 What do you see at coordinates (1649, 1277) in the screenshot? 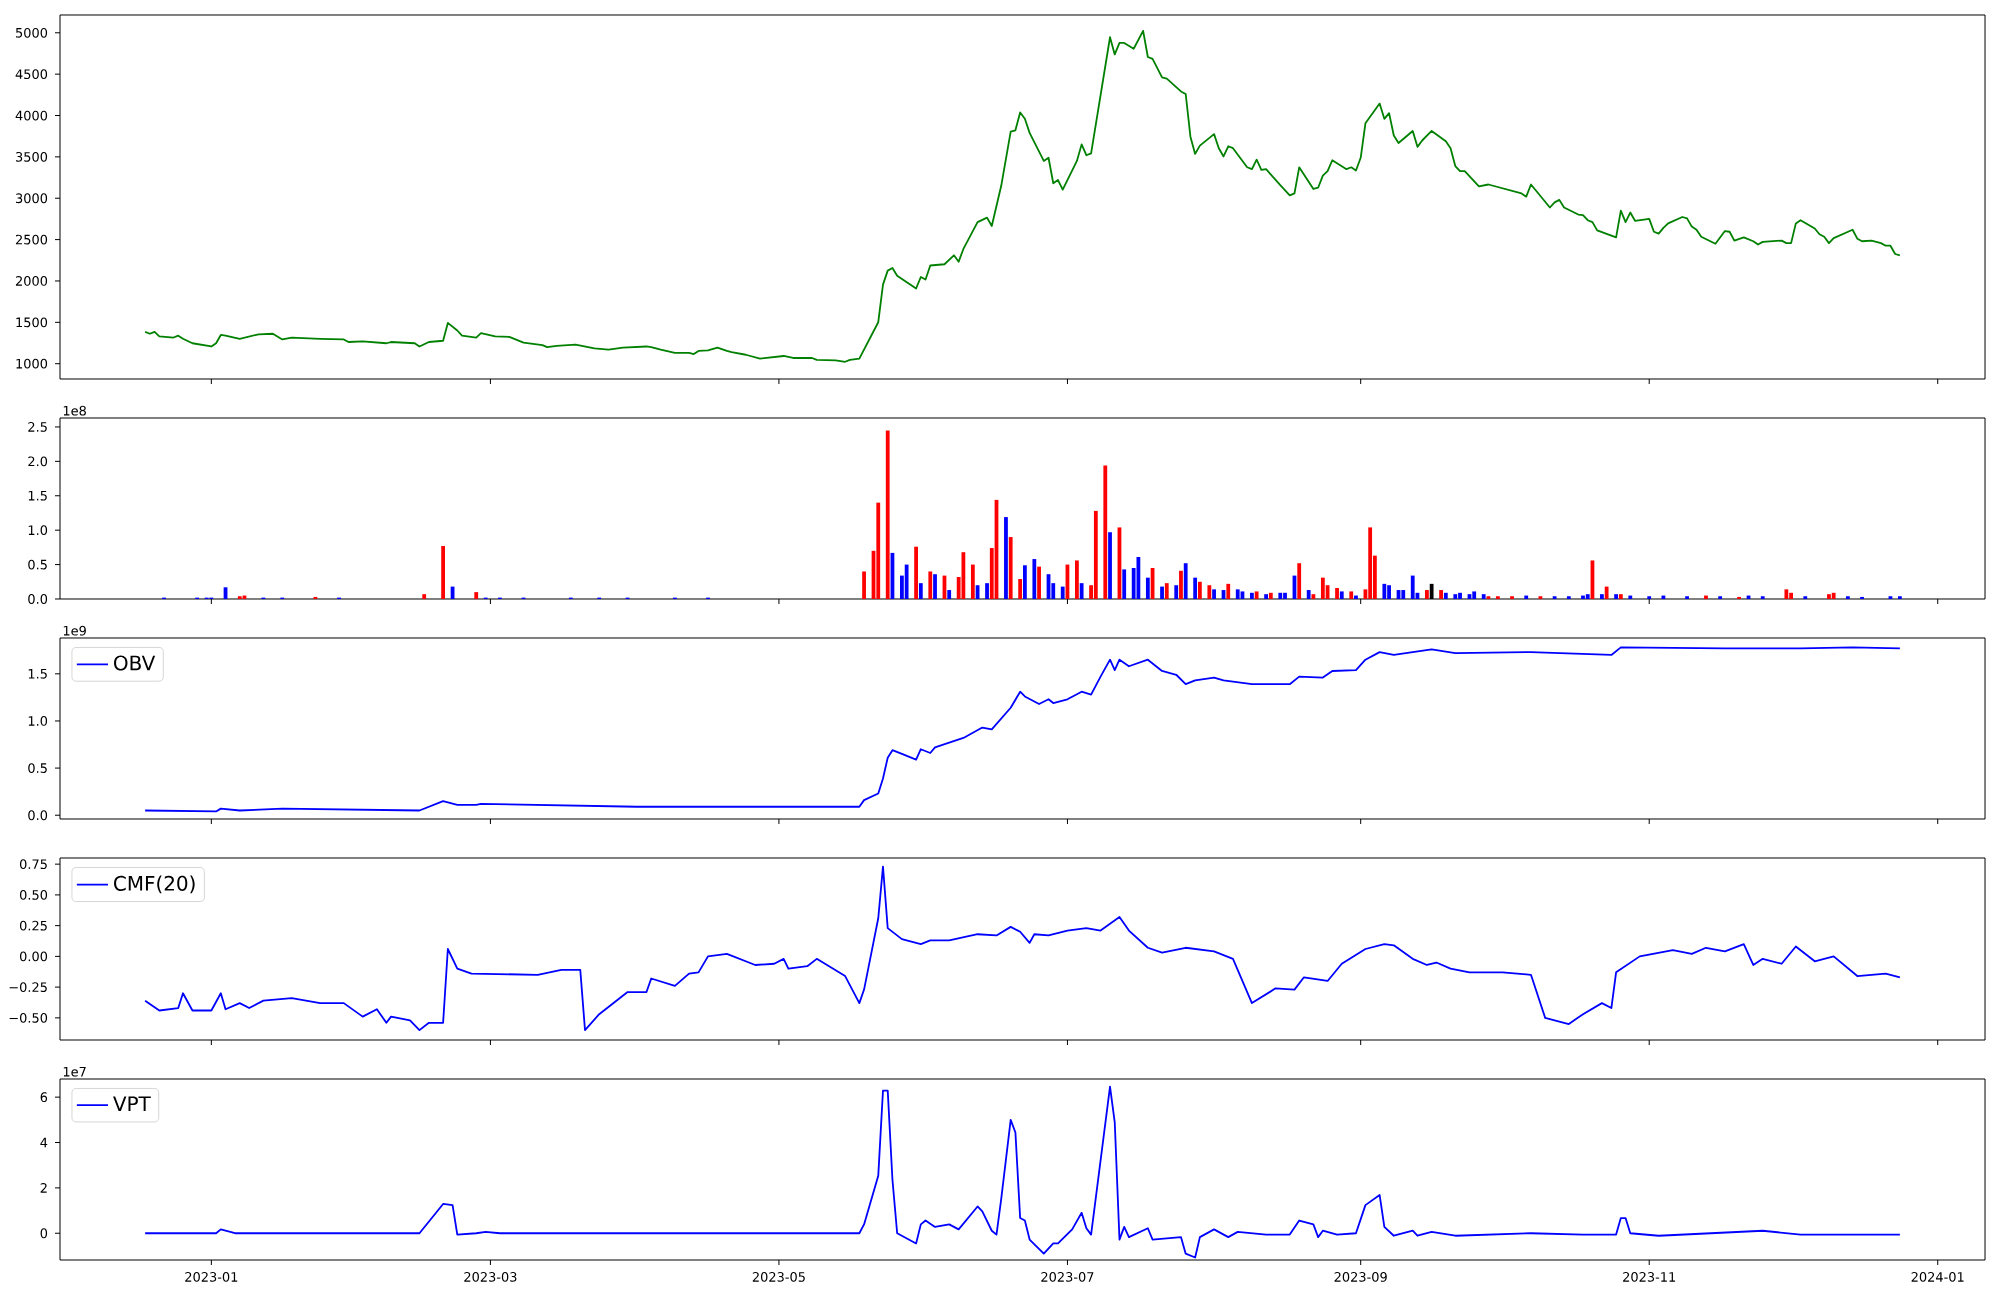
I see `x-tick-label: 2023-11` at bounding box center [1649, 1277].